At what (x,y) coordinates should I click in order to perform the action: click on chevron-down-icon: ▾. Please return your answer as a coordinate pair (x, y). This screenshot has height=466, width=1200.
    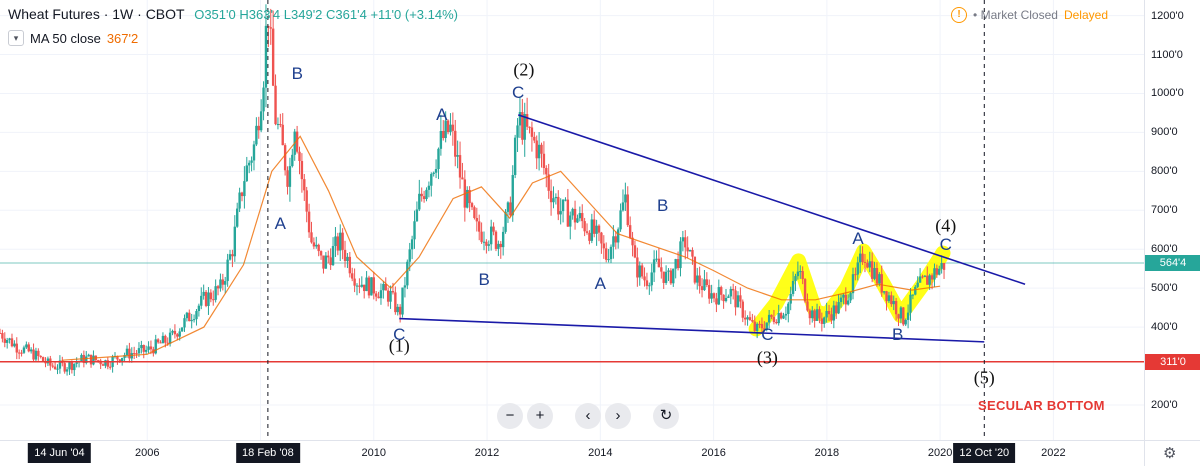
    Looking at the image, I should click on (16, 38).